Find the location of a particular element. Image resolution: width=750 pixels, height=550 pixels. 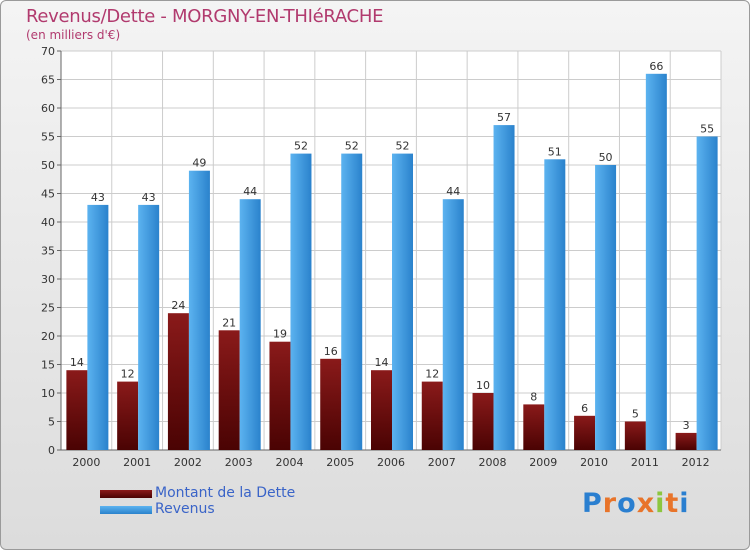

bar-debt-2003 is located at coordinates (229, 390).